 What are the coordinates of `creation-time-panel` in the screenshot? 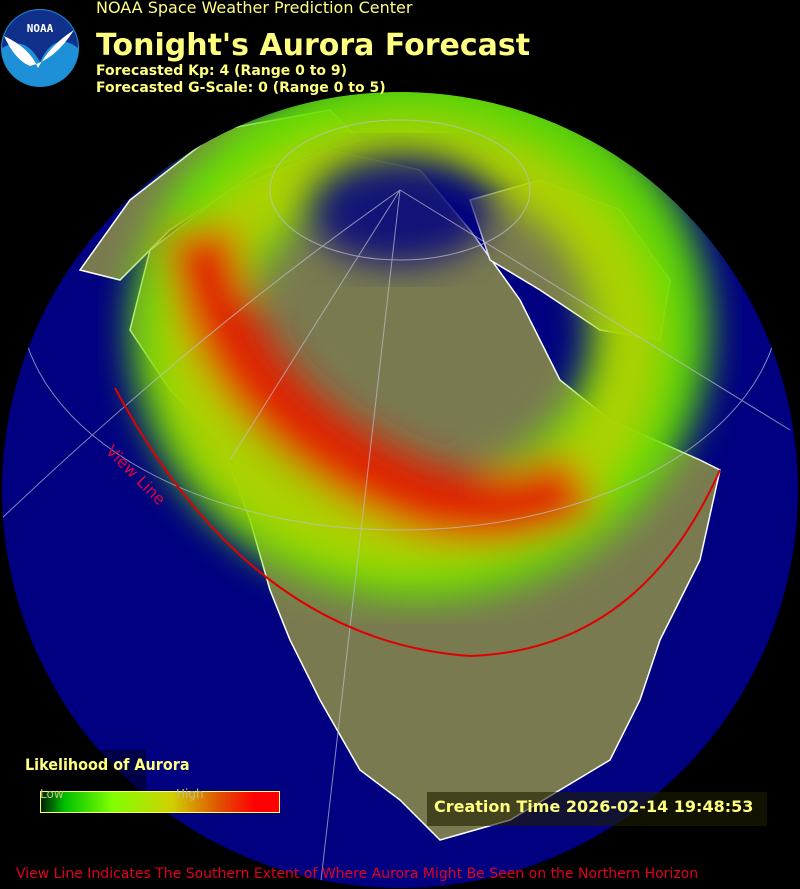 It's located at (597, 809).